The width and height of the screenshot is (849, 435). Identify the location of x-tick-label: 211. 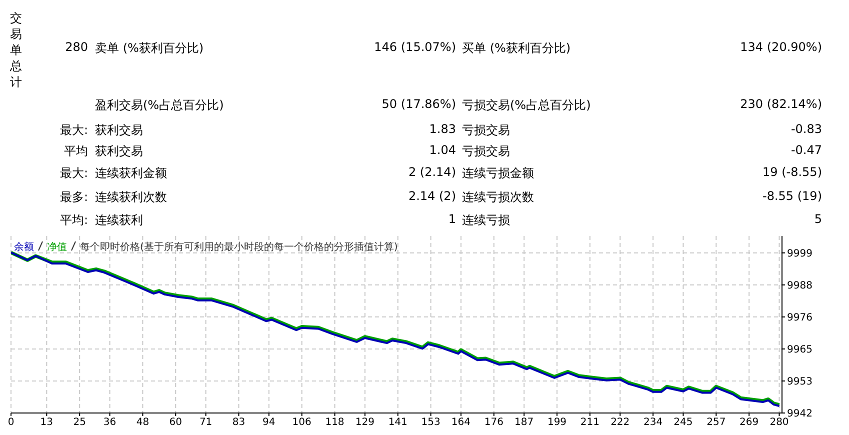
(590, 422).